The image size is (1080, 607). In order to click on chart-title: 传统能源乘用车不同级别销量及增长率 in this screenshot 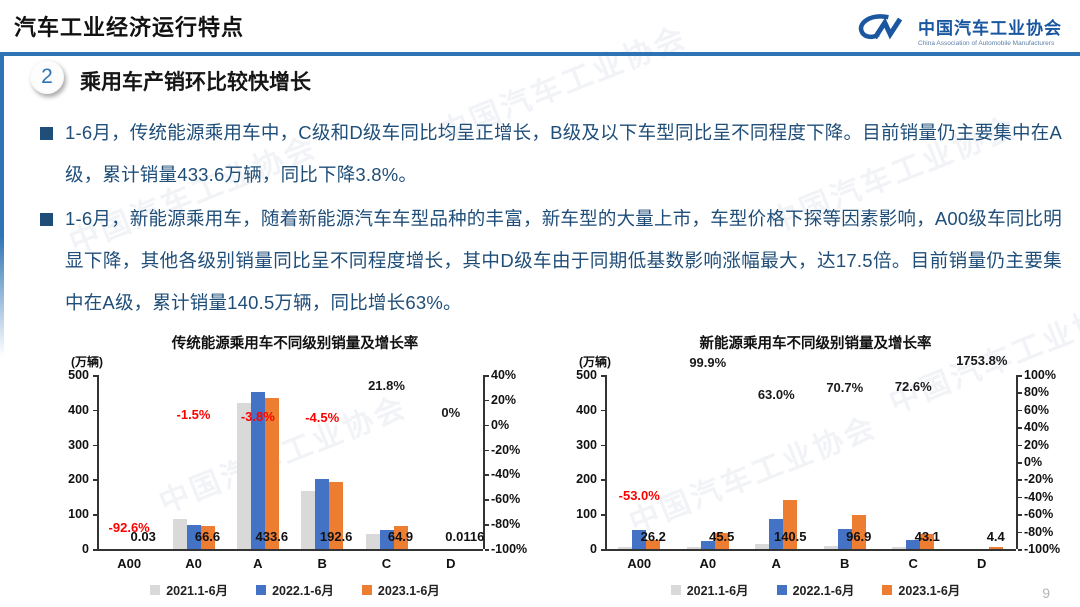, I will do `click(295, 344)`.